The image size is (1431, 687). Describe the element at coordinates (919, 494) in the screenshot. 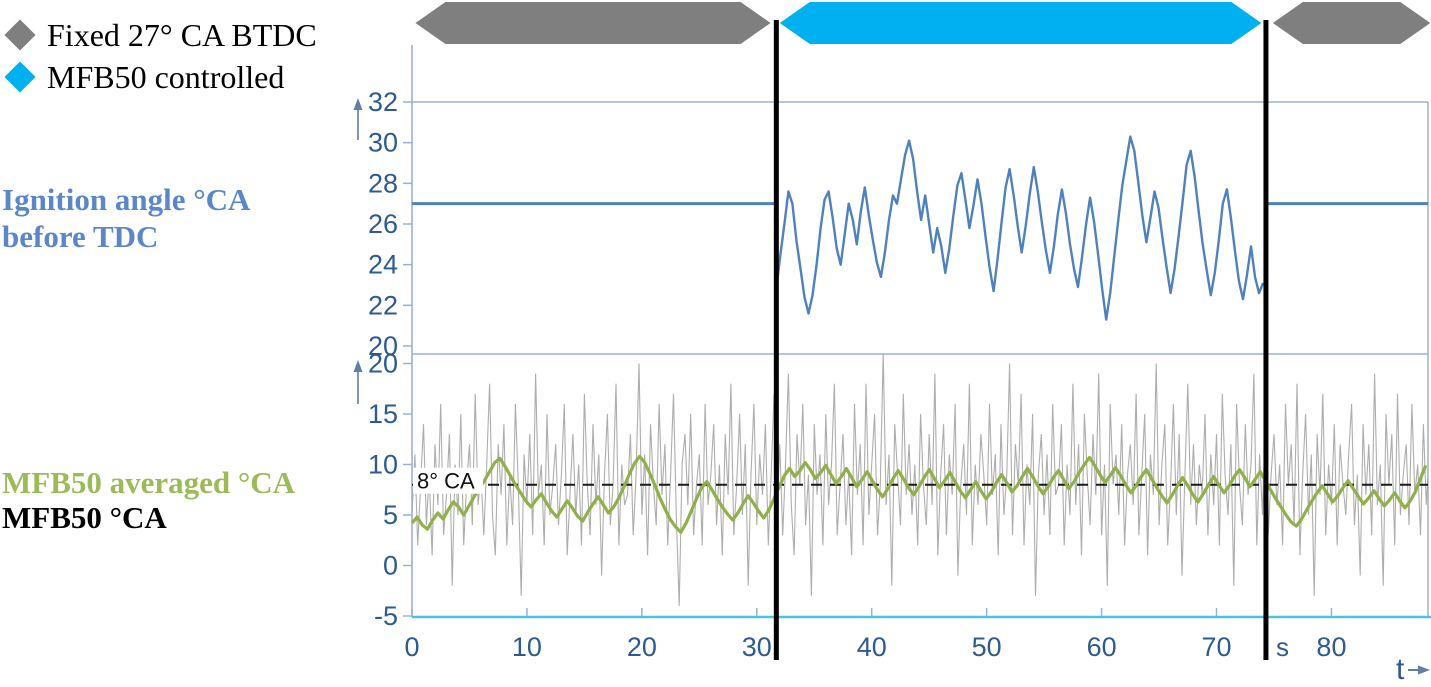

I see `mfb50-averaged-series` at that location.